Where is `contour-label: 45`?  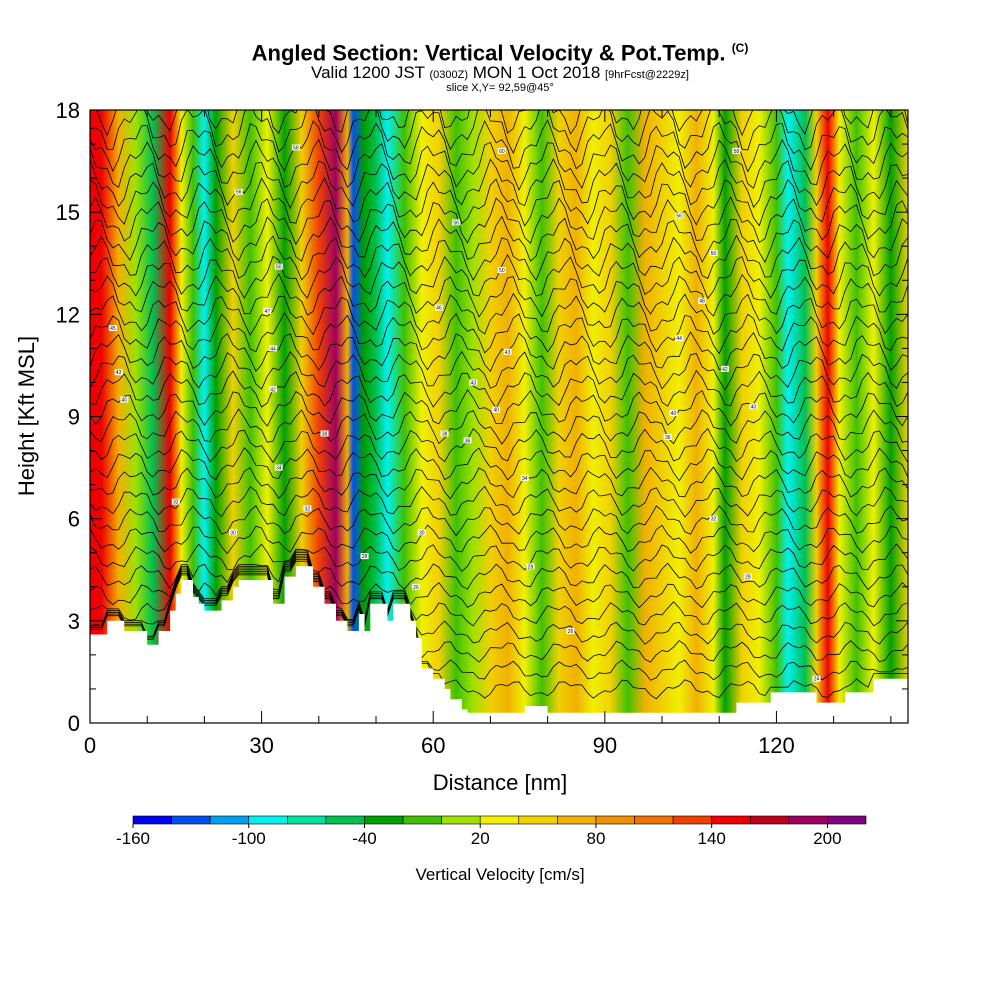 contour-label: 45 is located at coordinates (113, 329).